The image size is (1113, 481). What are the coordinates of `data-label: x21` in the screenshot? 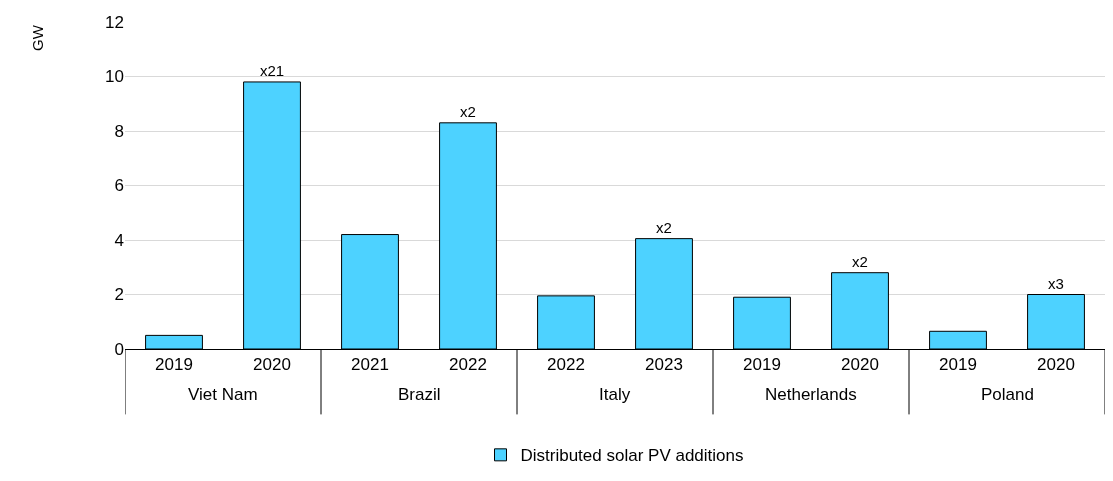 It's located at (272, 70).